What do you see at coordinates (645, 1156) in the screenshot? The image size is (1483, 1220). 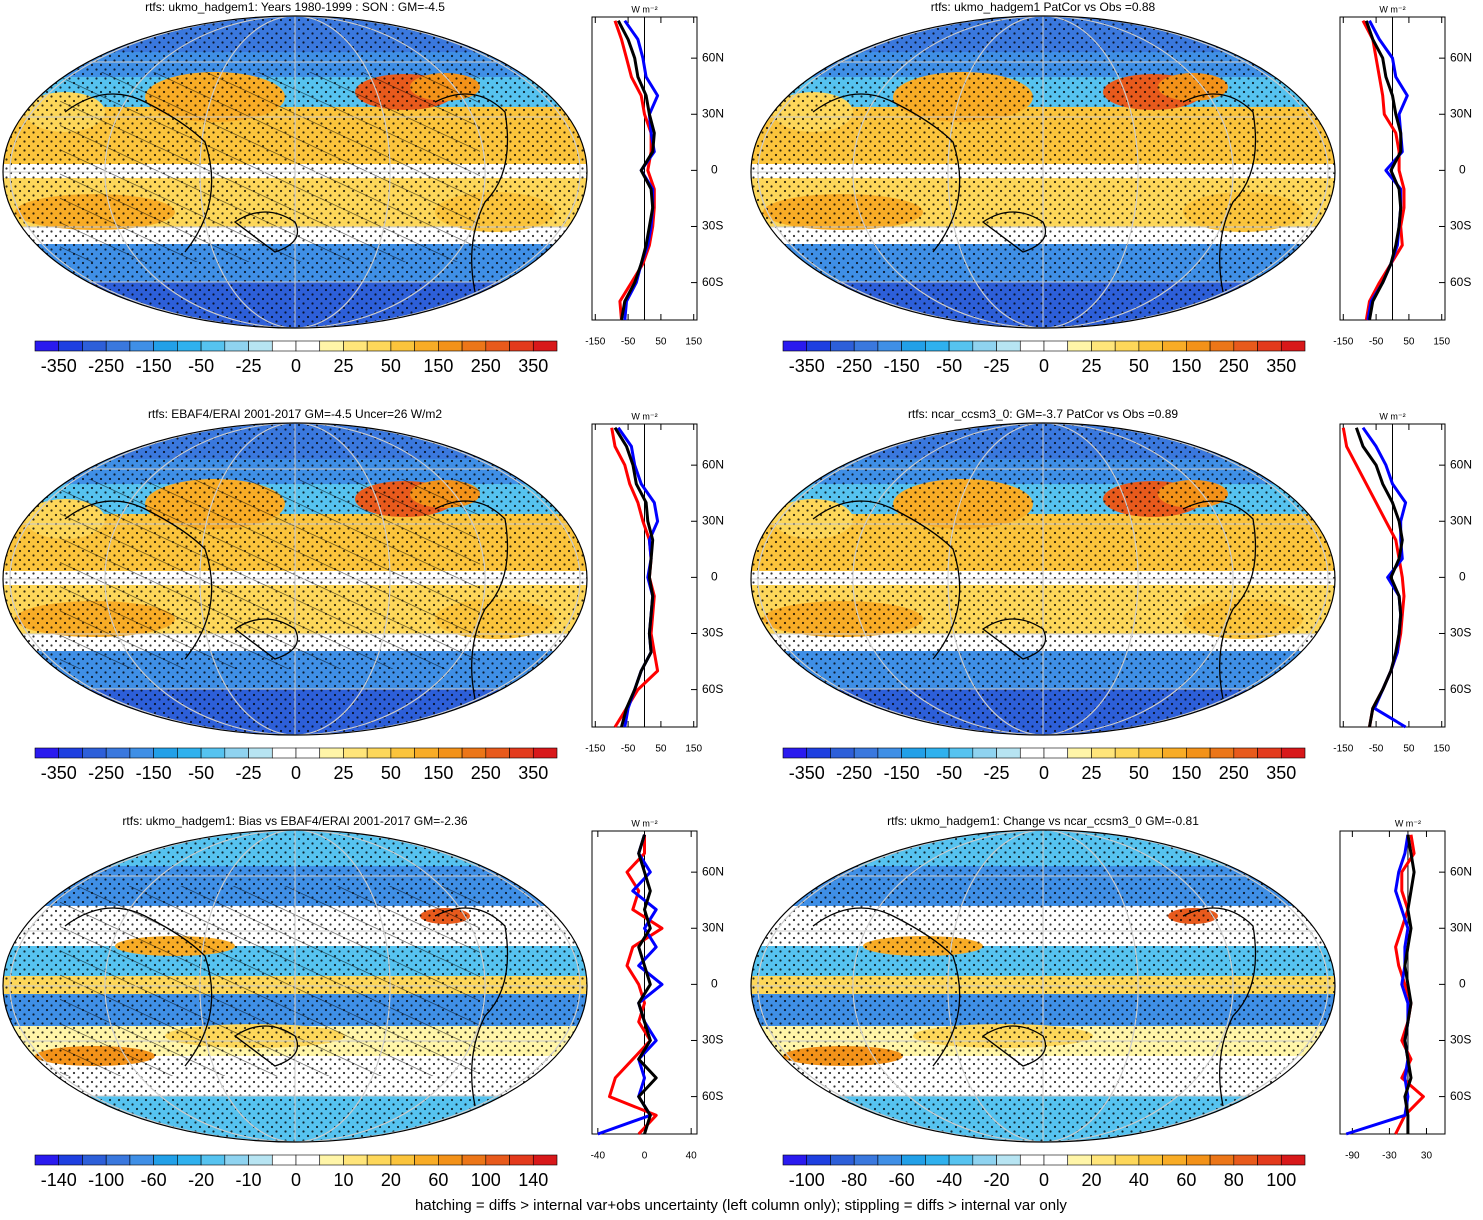 I see `x-tick-label: 0` at bounding box center [645, 1156].